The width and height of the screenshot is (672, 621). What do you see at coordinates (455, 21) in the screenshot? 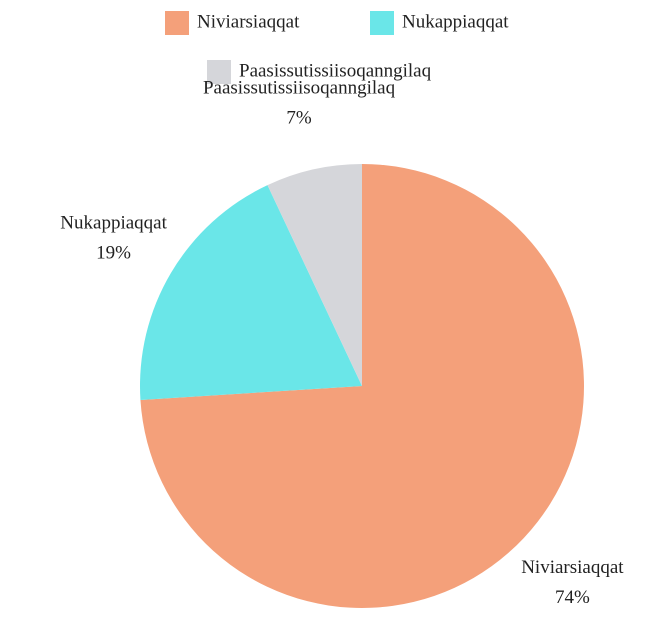
I see `legend-label: Nukappiaqqat` at bounding box center [455, 21].